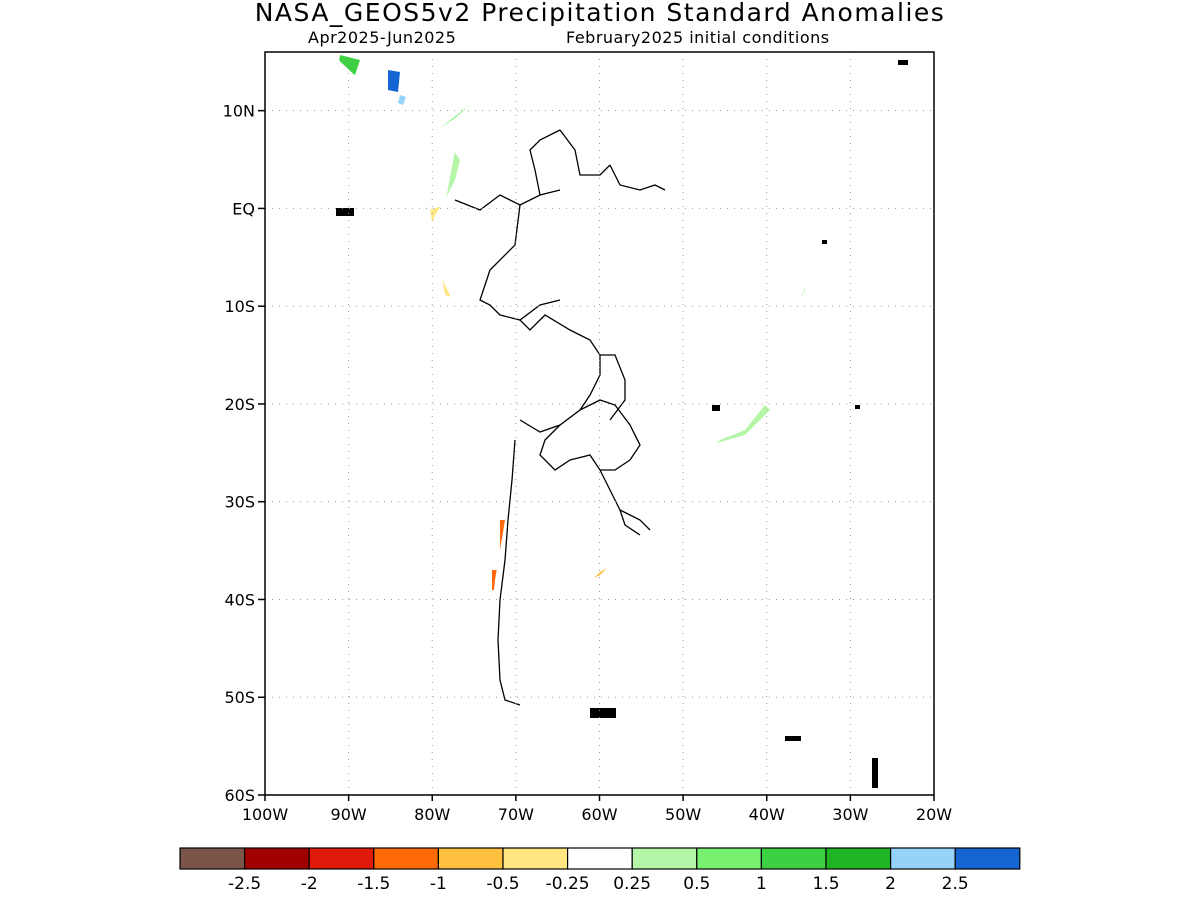 This screenshot has width=1200, height=900. What do you see at coordinates (244, 453) in the screenshot?
I see `latitude-axis: 10N EQ 10S 20S 30S 40S 50S 60S` at bounding box center [244, 453].